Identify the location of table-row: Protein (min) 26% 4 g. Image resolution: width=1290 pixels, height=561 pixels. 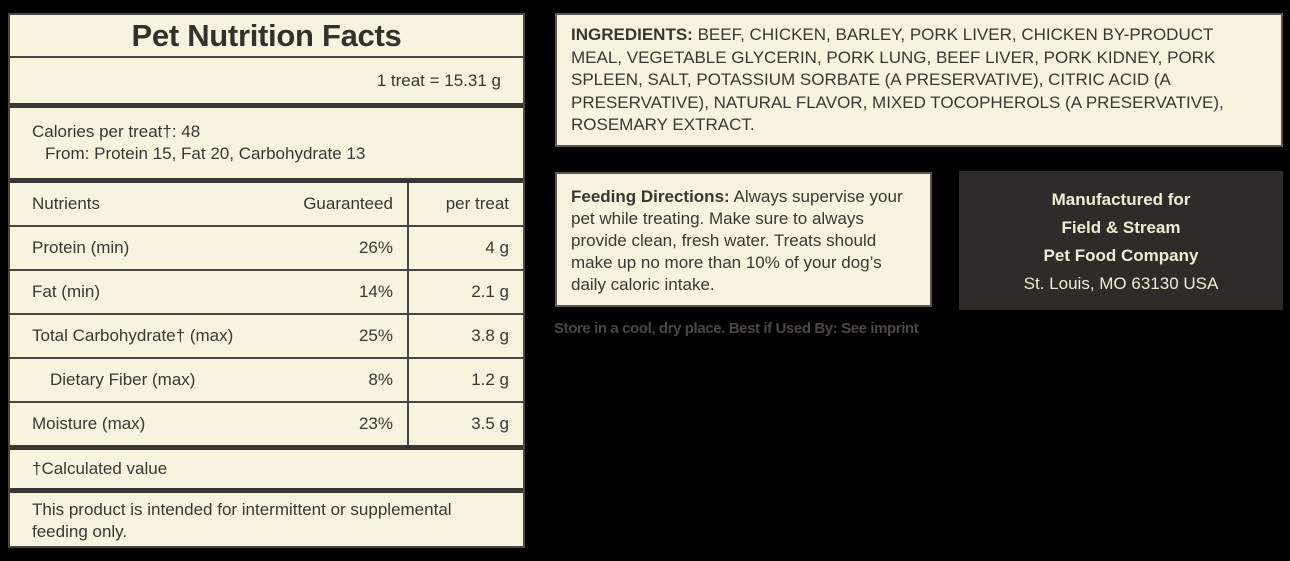
(266, 248).